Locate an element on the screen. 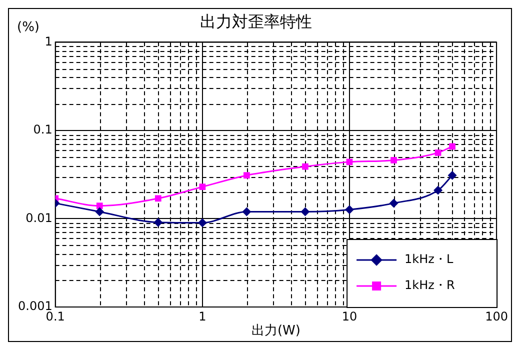 The width and height of the screenshot is (520, 350). y-tick-label: 1 is located at coordinates (48, 41).